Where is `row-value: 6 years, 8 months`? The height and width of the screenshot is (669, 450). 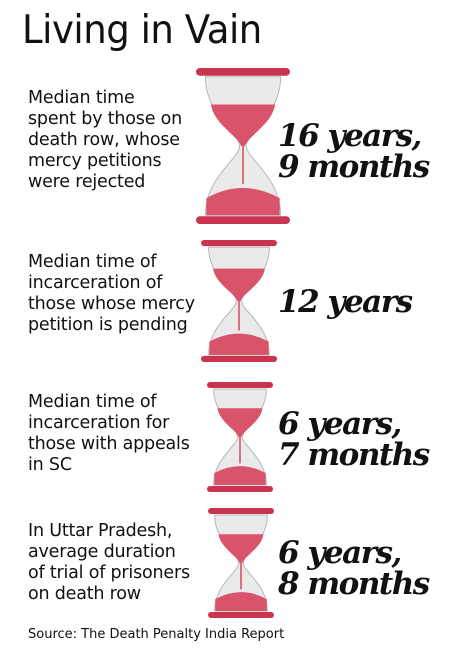 row-value: 6 years, 8 months is located at coordinates (363, 569).